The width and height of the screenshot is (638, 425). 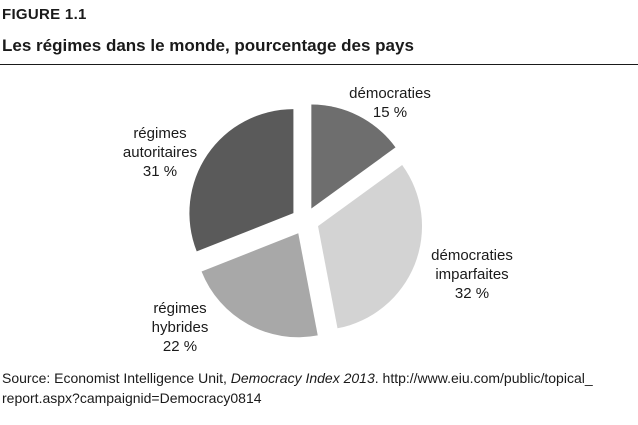 What do you see at coordinates (390, 103) in the screenshot?
I see `slice-label: démocraties 15 %` at bounding box center [390, 103].